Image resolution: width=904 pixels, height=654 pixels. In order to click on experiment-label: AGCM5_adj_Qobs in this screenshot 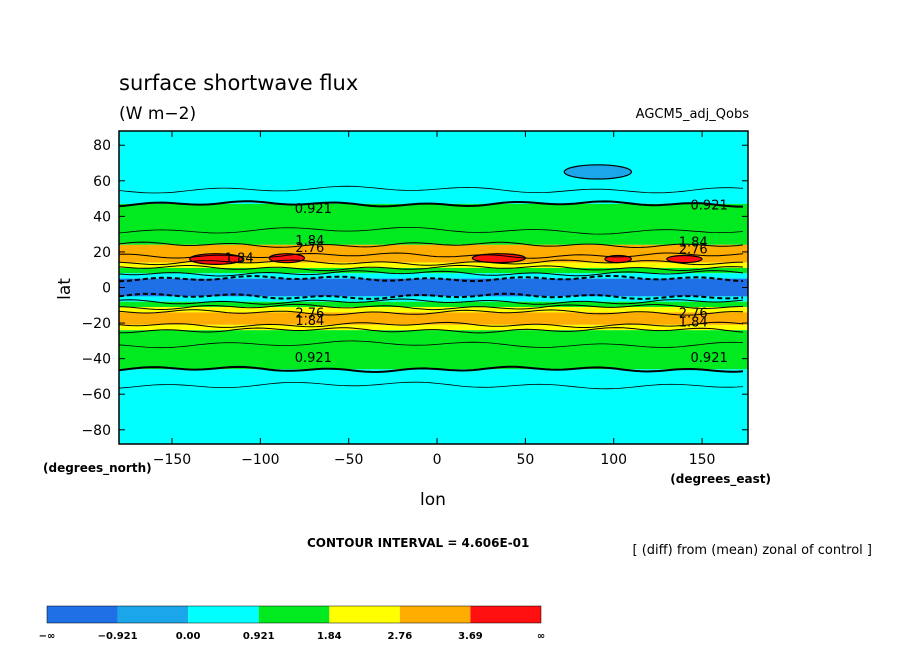, I will do `click(693, 114)`.